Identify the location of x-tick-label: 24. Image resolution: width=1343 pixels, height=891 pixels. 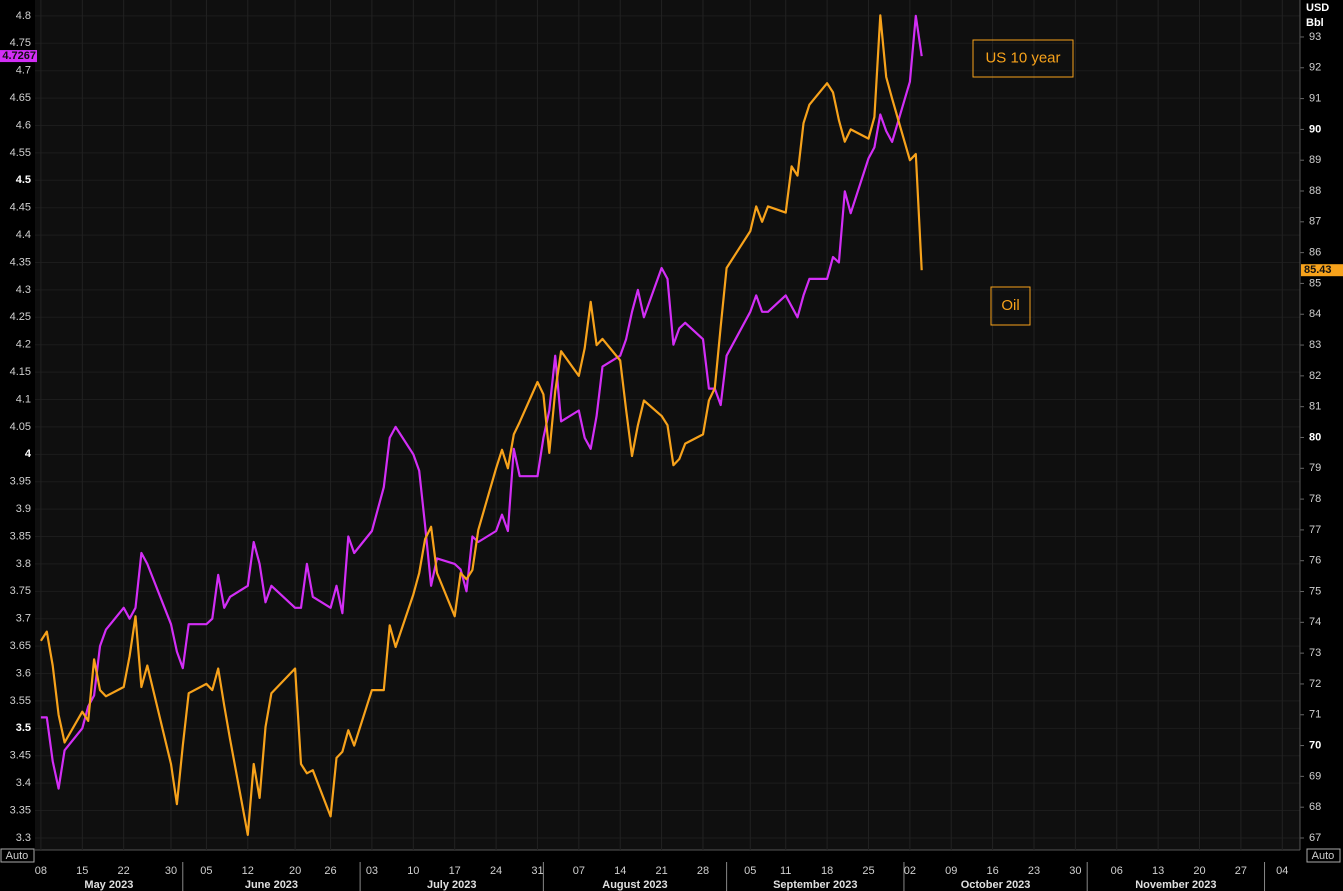
(496, 871).